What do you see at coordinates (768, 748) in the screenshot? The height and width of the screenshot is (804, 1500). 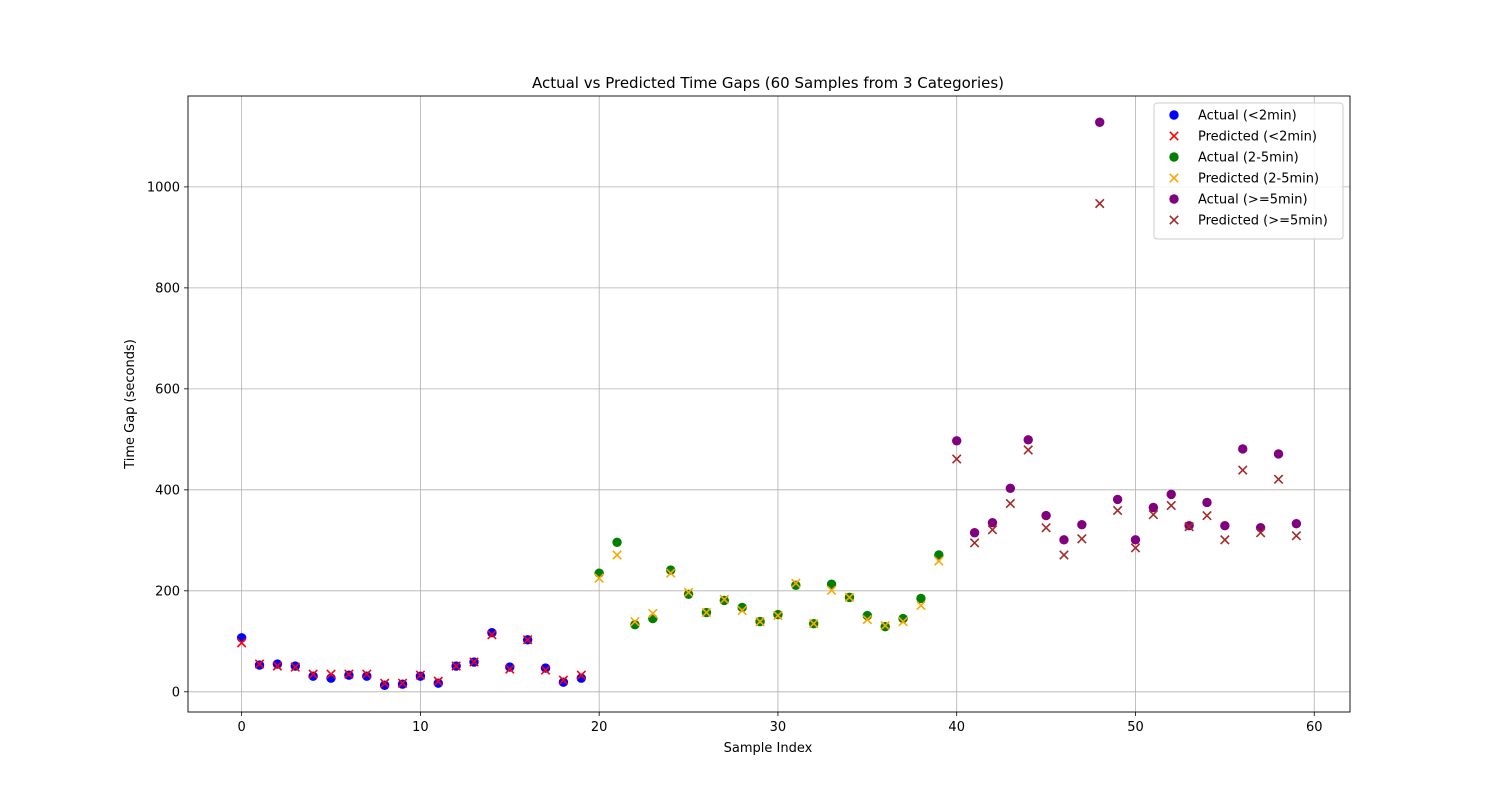 I see `x-axis-label: Sample Index` at bounding box center [768, 748].